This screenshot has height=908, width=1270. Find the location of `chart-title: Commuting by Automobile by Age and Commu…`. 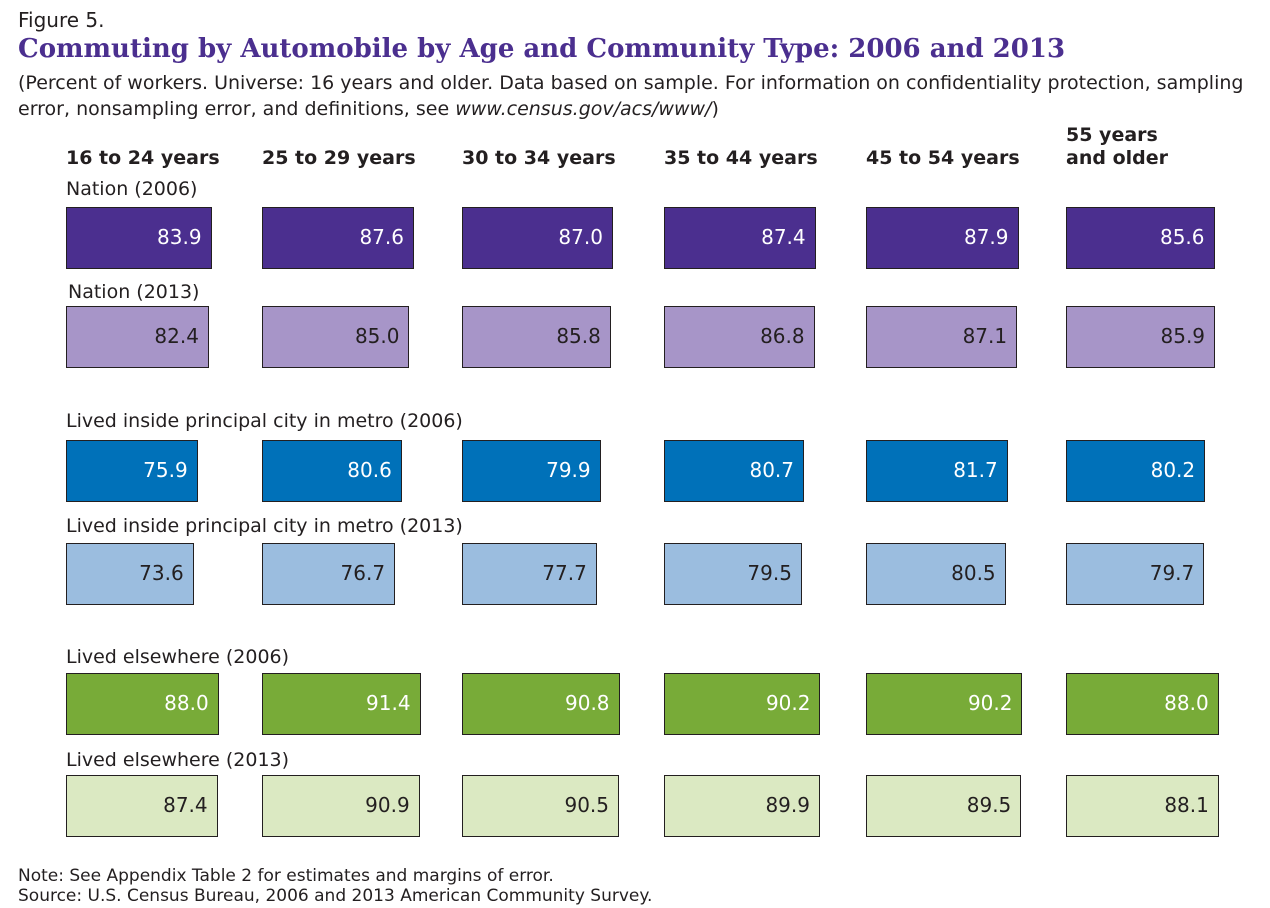

chart-title: Commuting by Automobile by Age and Commu… is located at coordinates (542, 49).